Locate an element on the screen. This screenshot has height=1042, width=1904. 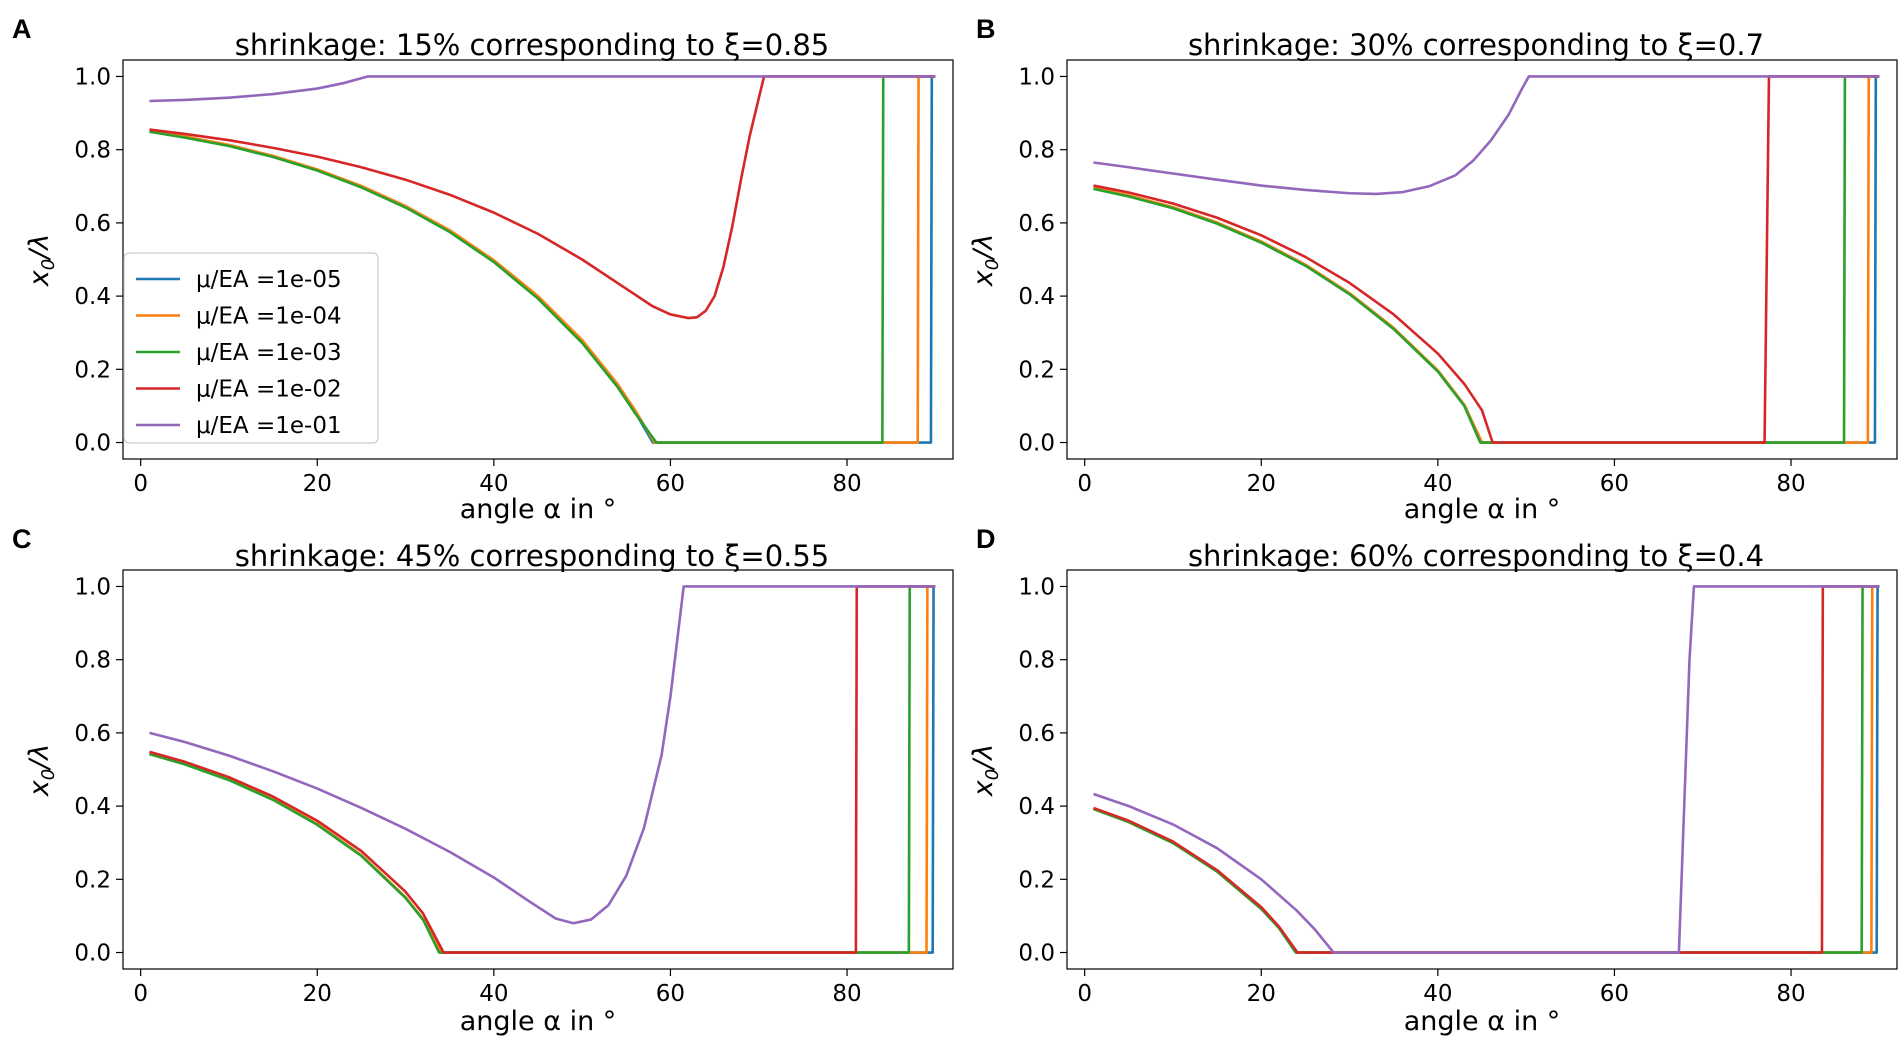
chart-title: shrinkage: 30% corresponding to ξ=0.7 is located at coordinates (1476, 45).